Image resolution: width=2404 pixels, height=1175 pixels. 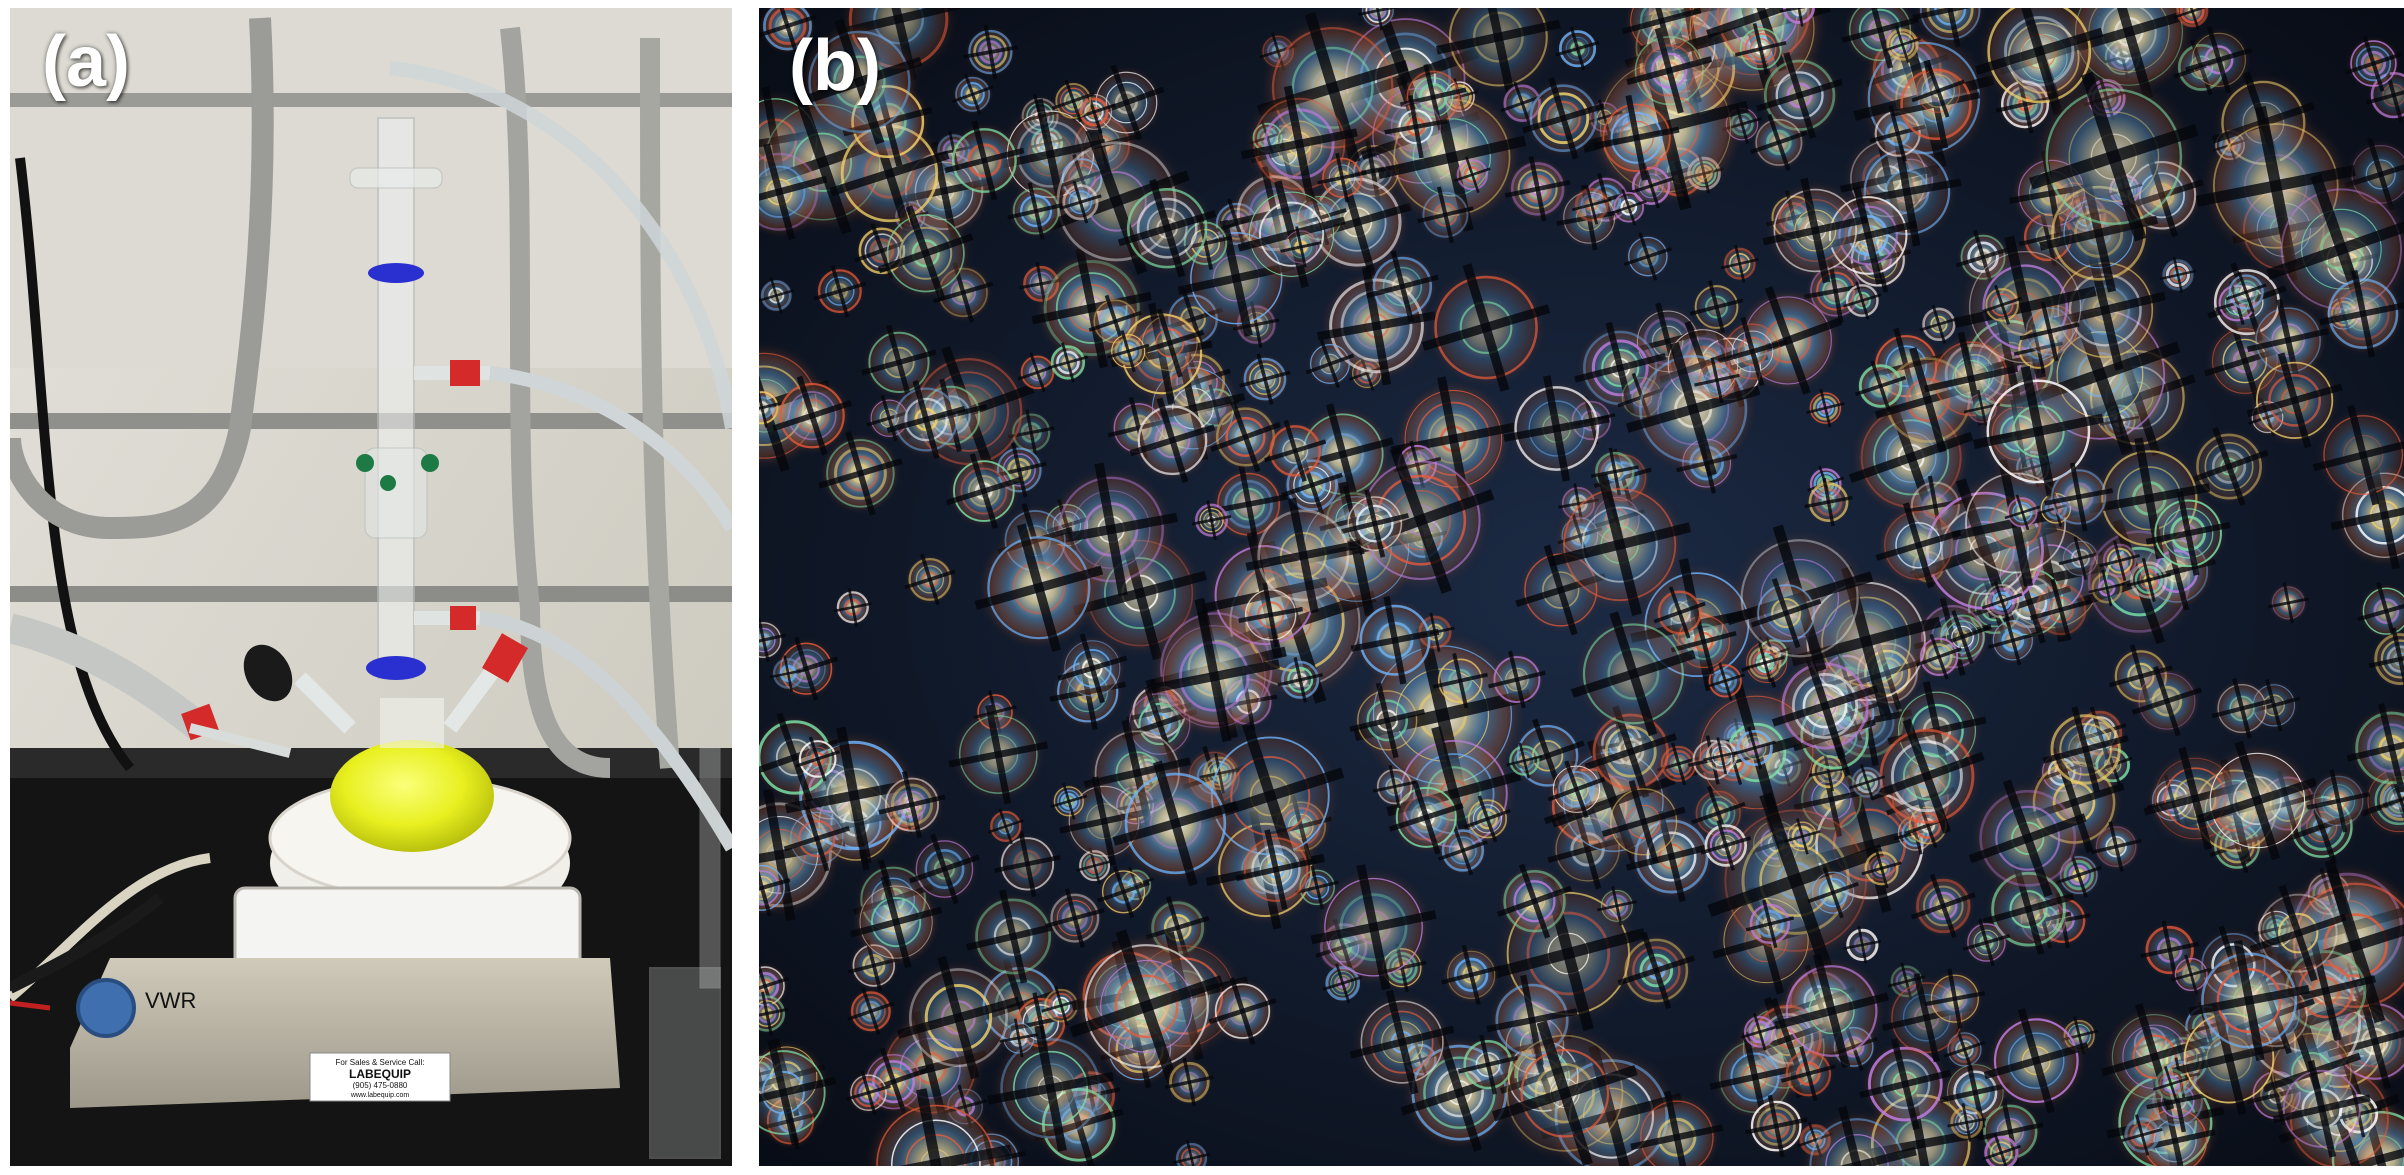 What do you see at coordinates (170, 1000) in the screenshot?
I see `stirrer-brand: VWR` at bounding box center [170, 1000].